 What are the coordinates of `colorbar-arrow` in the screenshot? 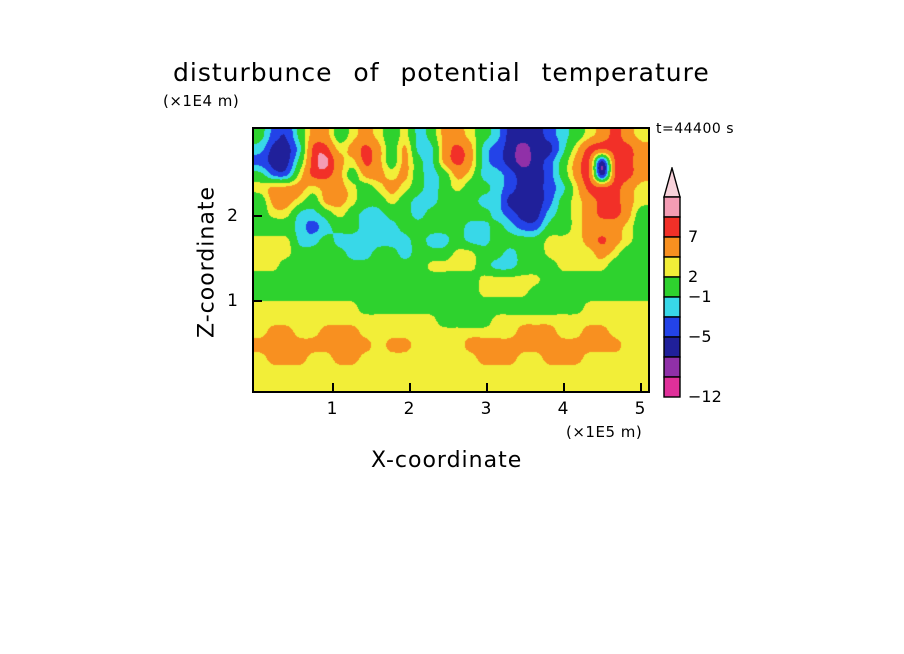 It's located at (672, 182).